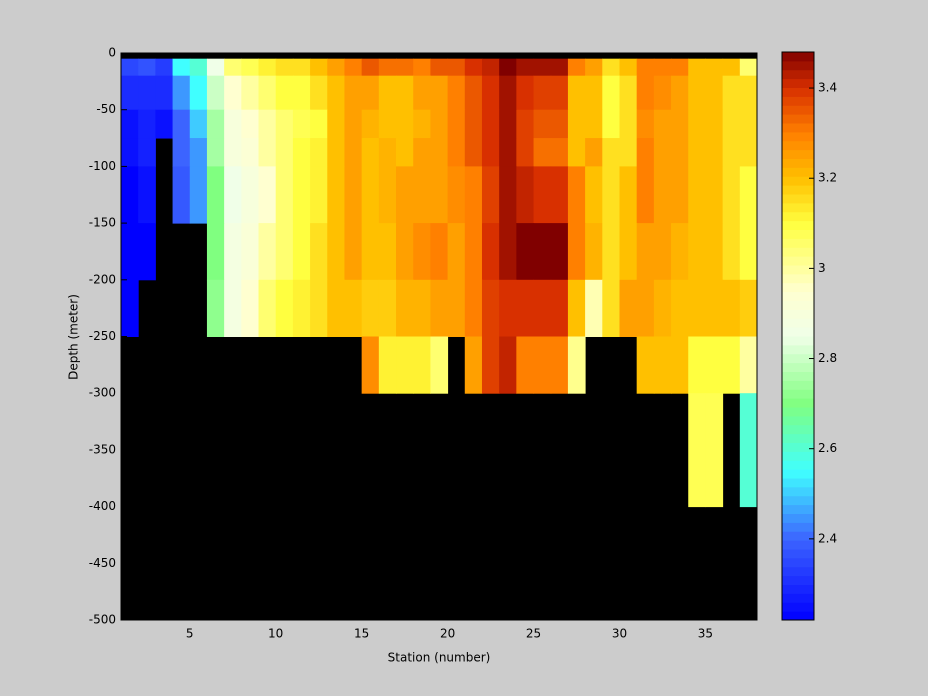 The image size is (928, 696). What do you see at coordinates (102, 166) in the screenshot?
I see `y-tick-label: -100` at bounding box center [102, 166].